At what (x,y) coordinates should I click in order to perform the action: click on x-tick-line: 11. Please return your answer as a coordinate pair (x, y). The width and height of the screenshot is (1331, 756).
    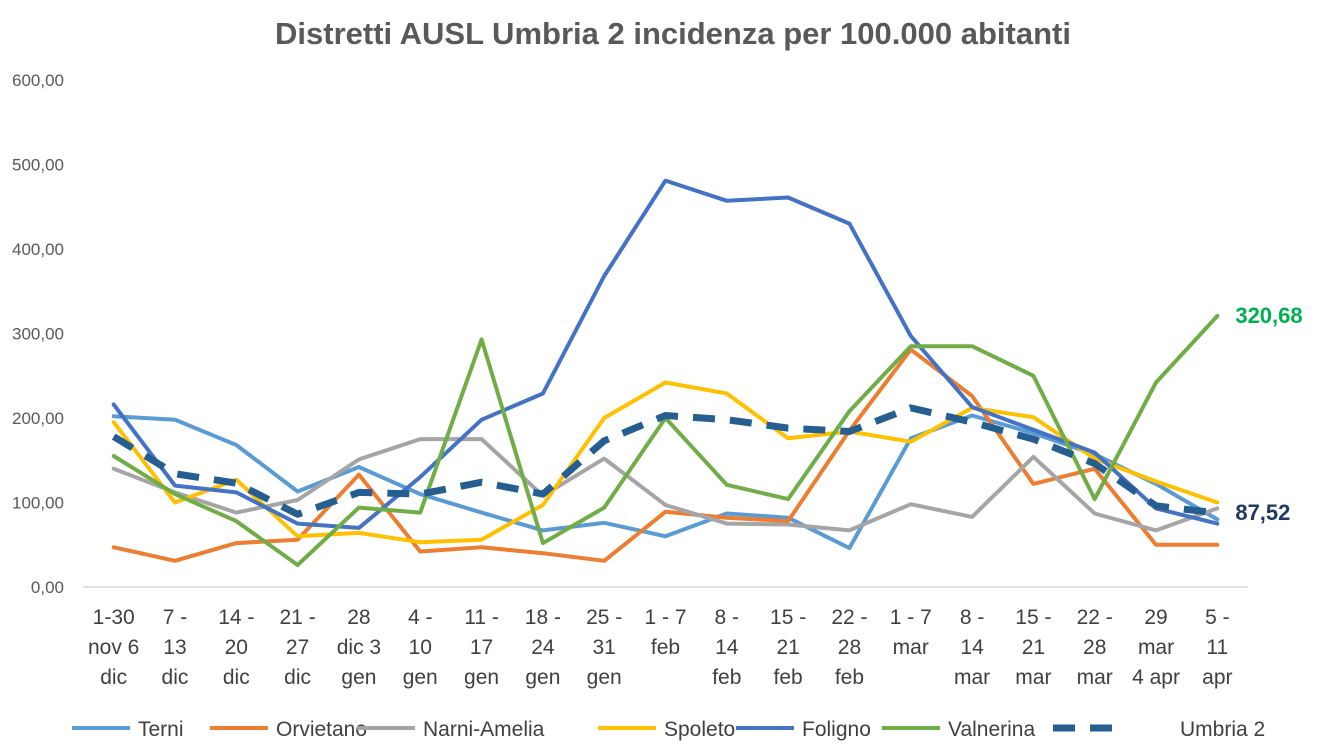
    Looking at the image, I should click on (1217, 647).